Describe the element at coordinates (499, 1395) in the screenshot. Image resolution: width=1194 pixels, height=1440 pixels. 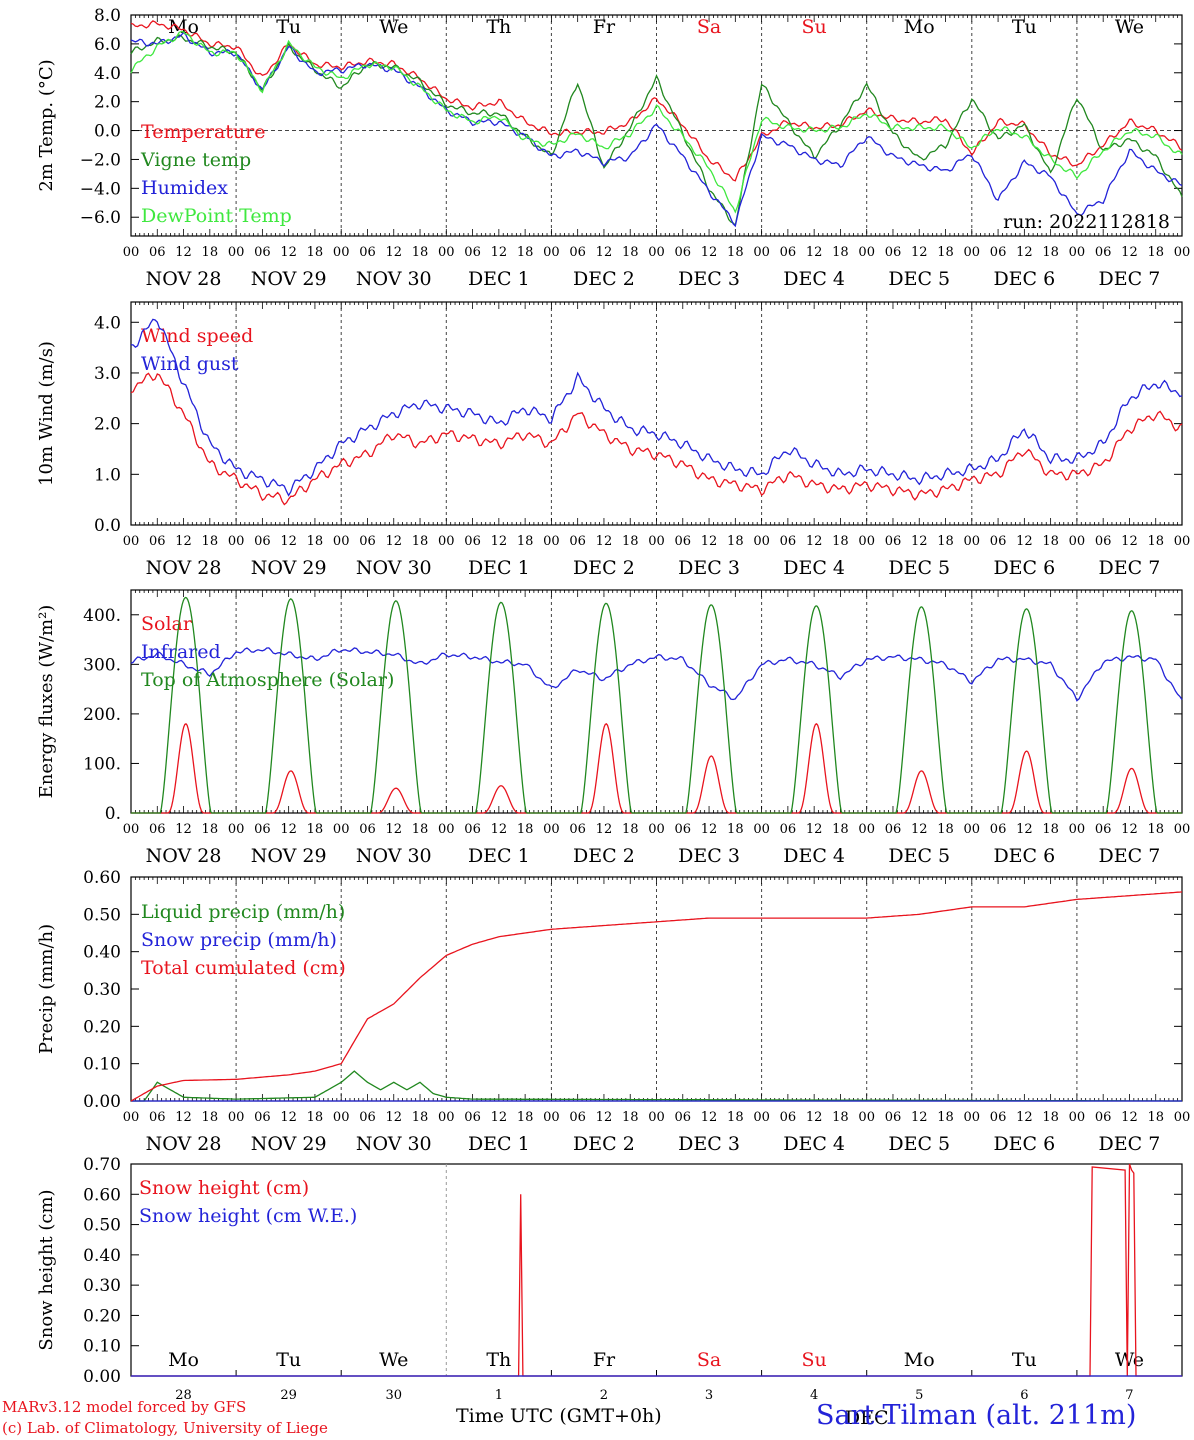
I see `day-number: 1` at that location.